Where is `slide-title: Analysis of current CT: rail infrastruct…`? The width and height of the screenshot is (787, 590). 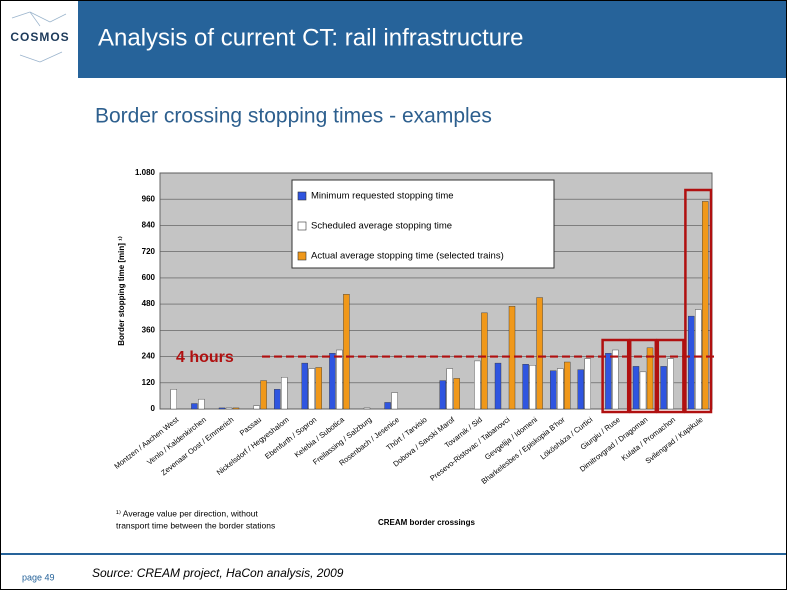
slide-title: Analysis of current CT: rail infrastruct… is located at coordinates (310, 37).